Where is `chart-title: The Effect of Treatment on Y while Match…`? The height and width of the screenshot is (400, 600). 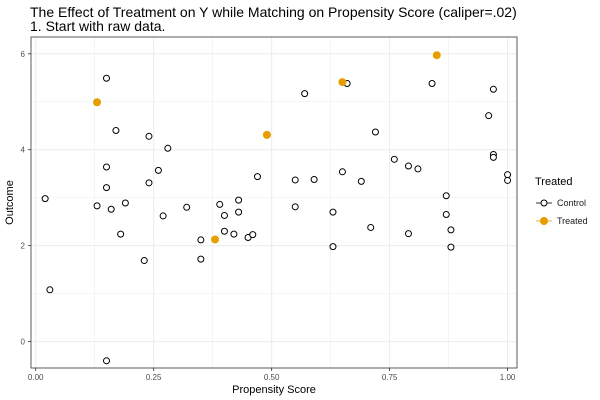
chart-title: The Effect of Treatment on Y while Match… is located at coordinates (273, 12).